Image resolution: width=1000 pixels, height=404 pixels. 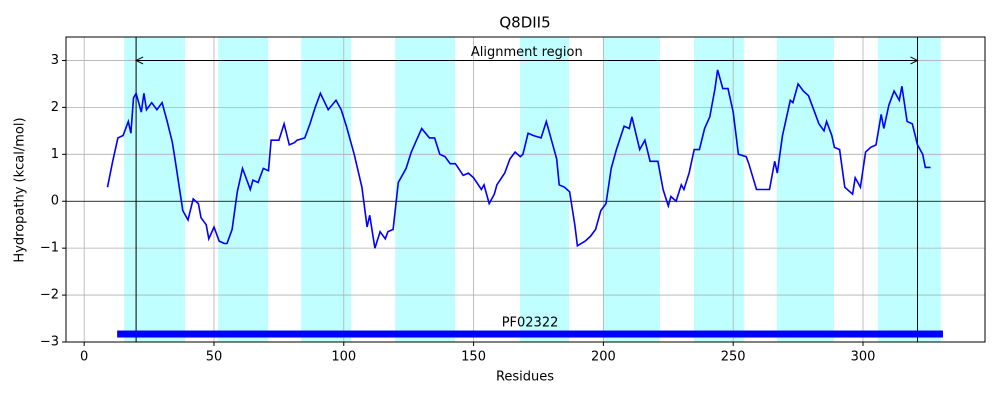 I want to click on y-axis-label: Hydropathy (kcal/mol), so click(x=20, y=189).